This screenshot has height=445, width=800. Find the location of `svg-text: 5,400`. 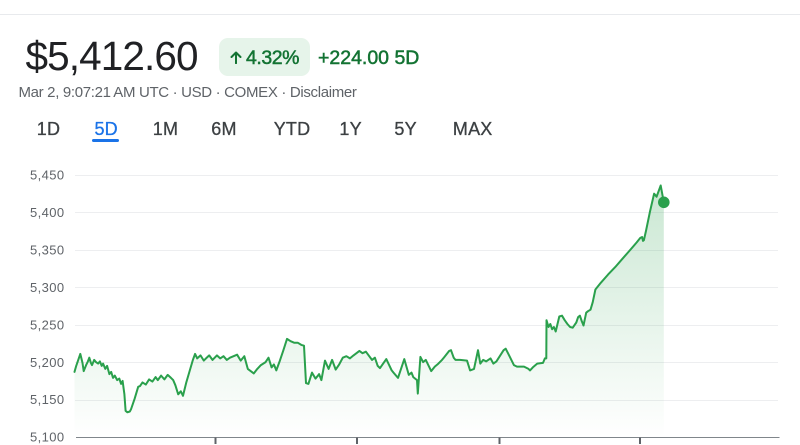

svg-text: 5,400 is located at coordinates (47, 212).